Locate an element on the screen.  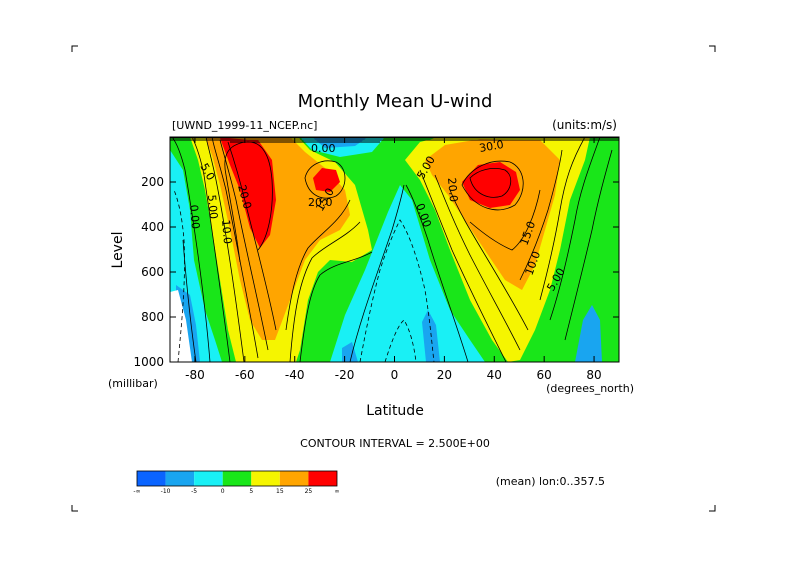
x-tick-label: 20 is located at coordinates (444, 375).